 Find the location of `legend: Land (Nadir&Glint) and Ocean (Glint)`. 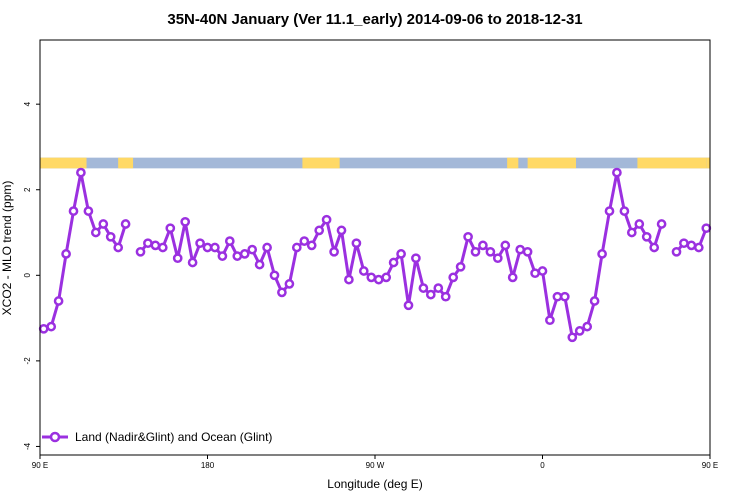

legend: Land (Nadir&Glint) and Ocean (Glint) is located at coordinates (157, 437).